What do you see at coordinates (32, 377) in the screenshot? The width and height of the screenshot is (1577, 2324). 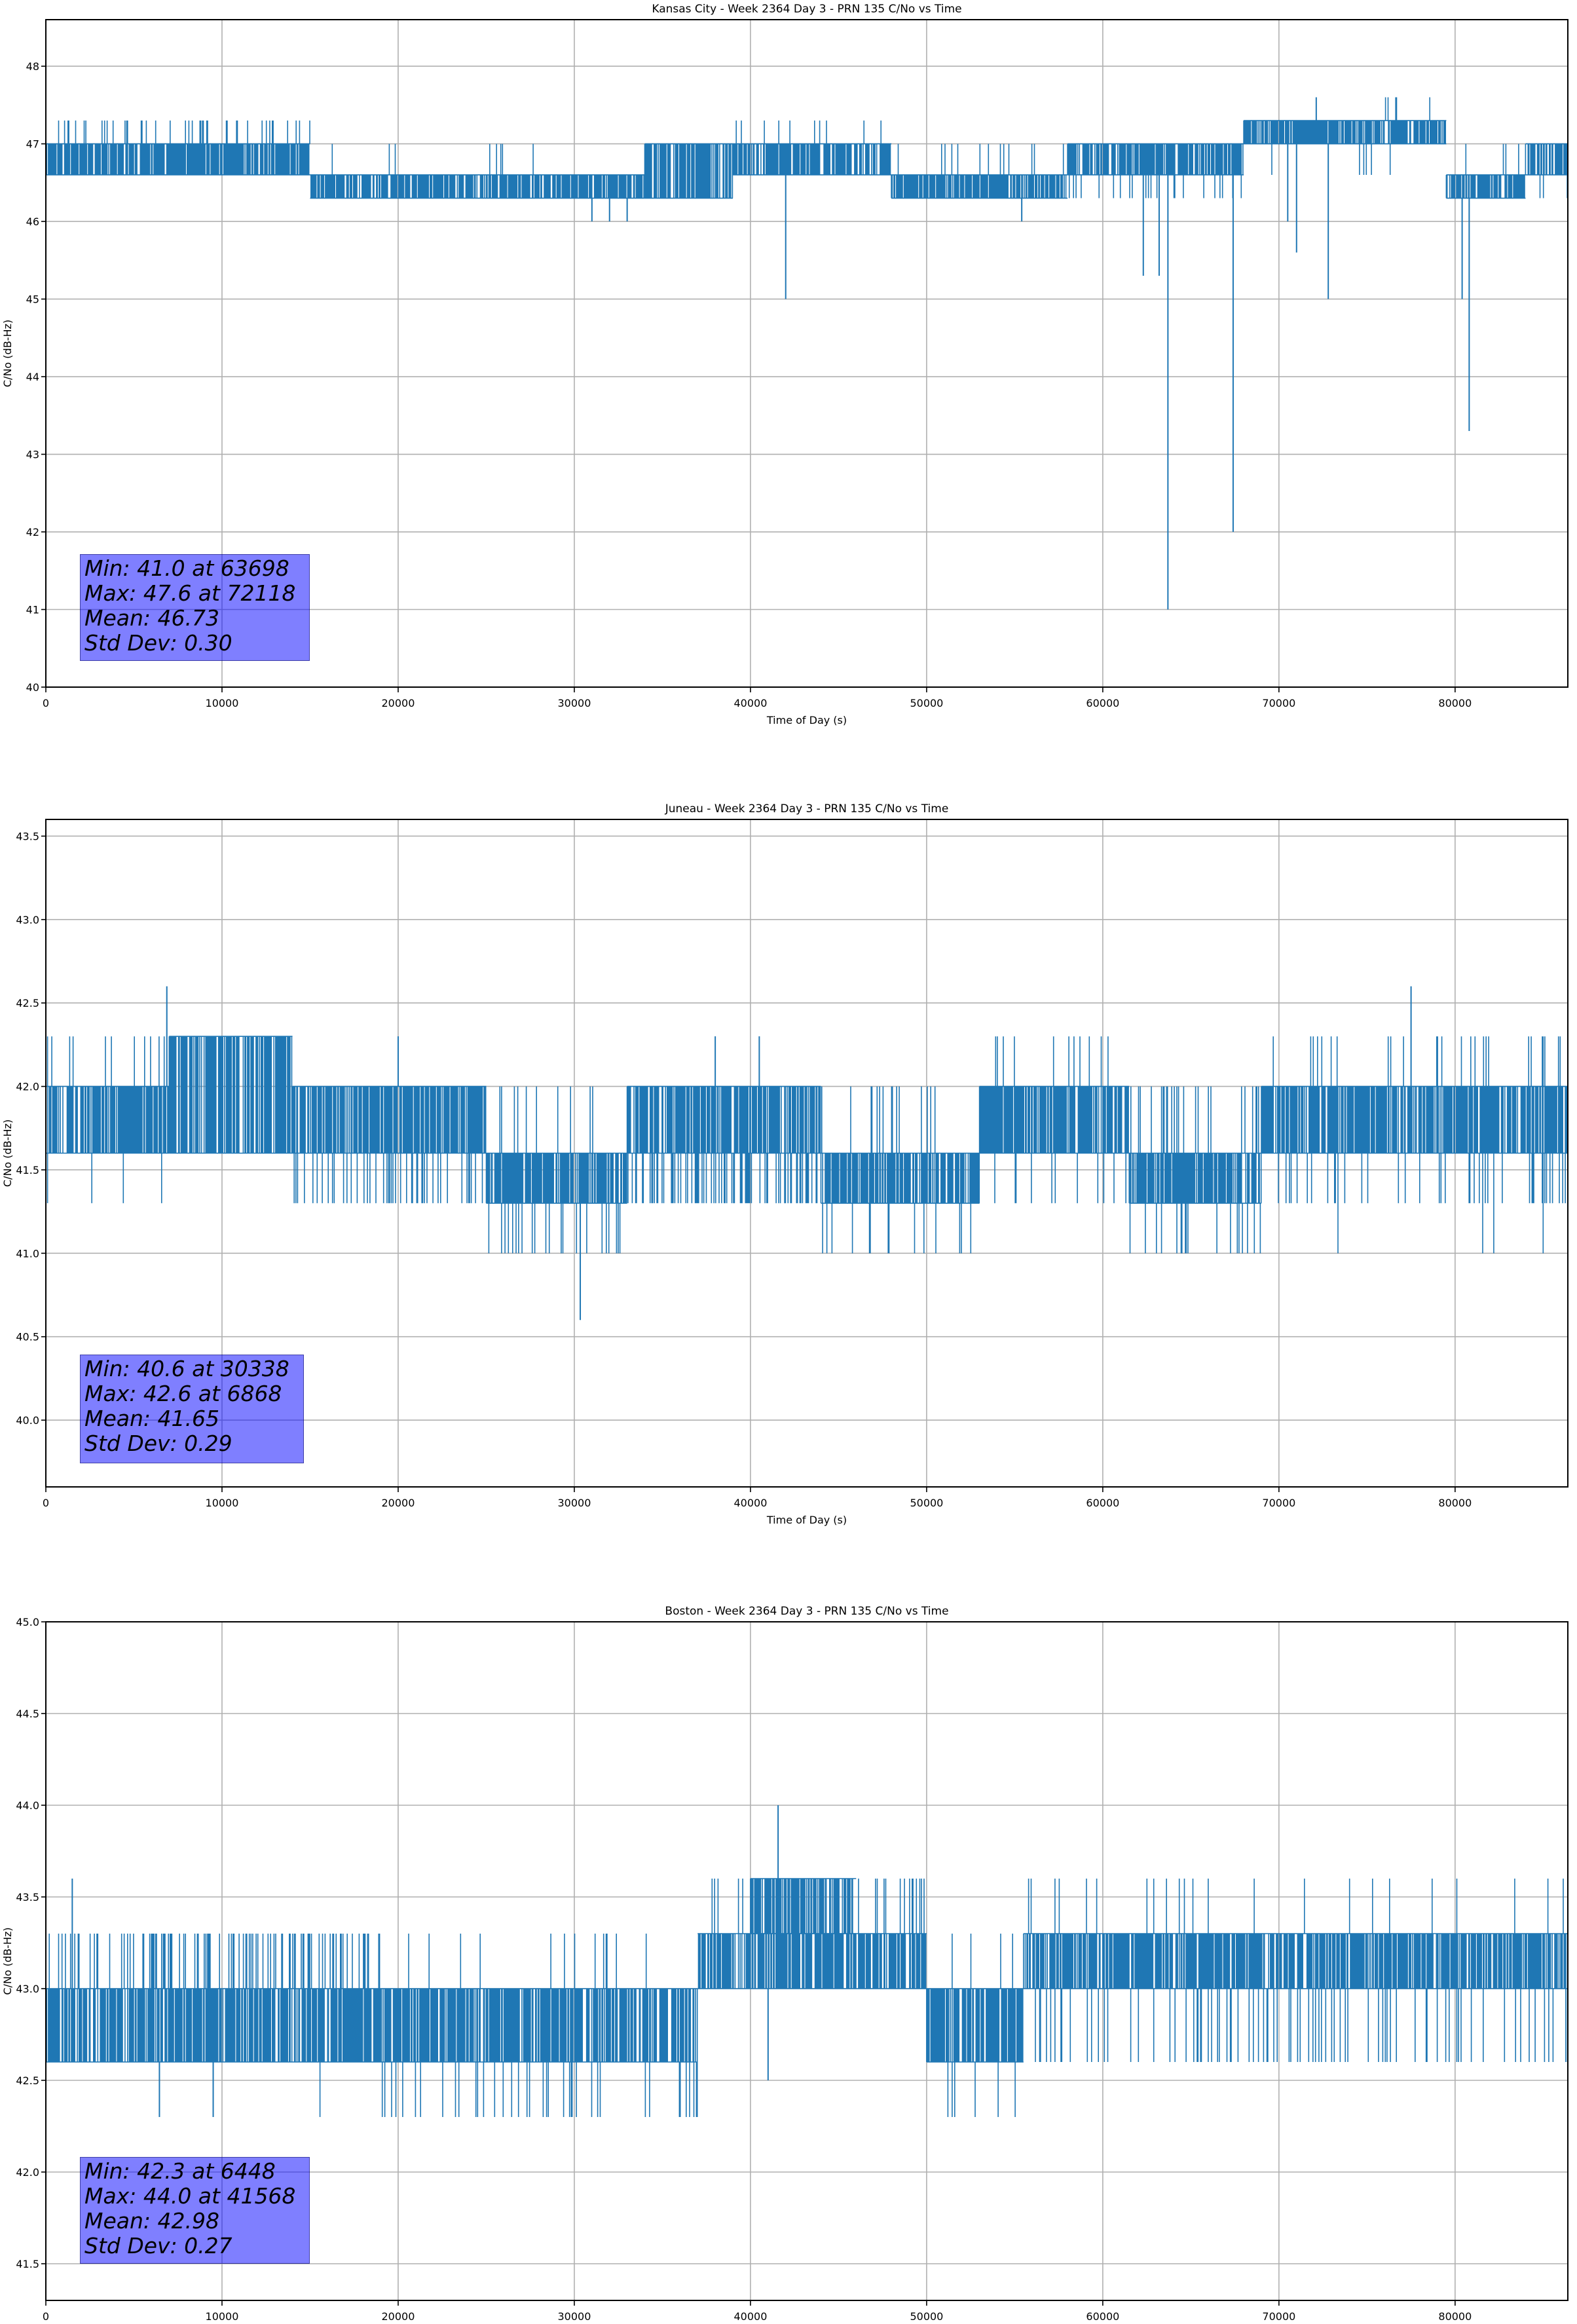 I see `y-tick-label: 44` at bounding box center [32, 377].